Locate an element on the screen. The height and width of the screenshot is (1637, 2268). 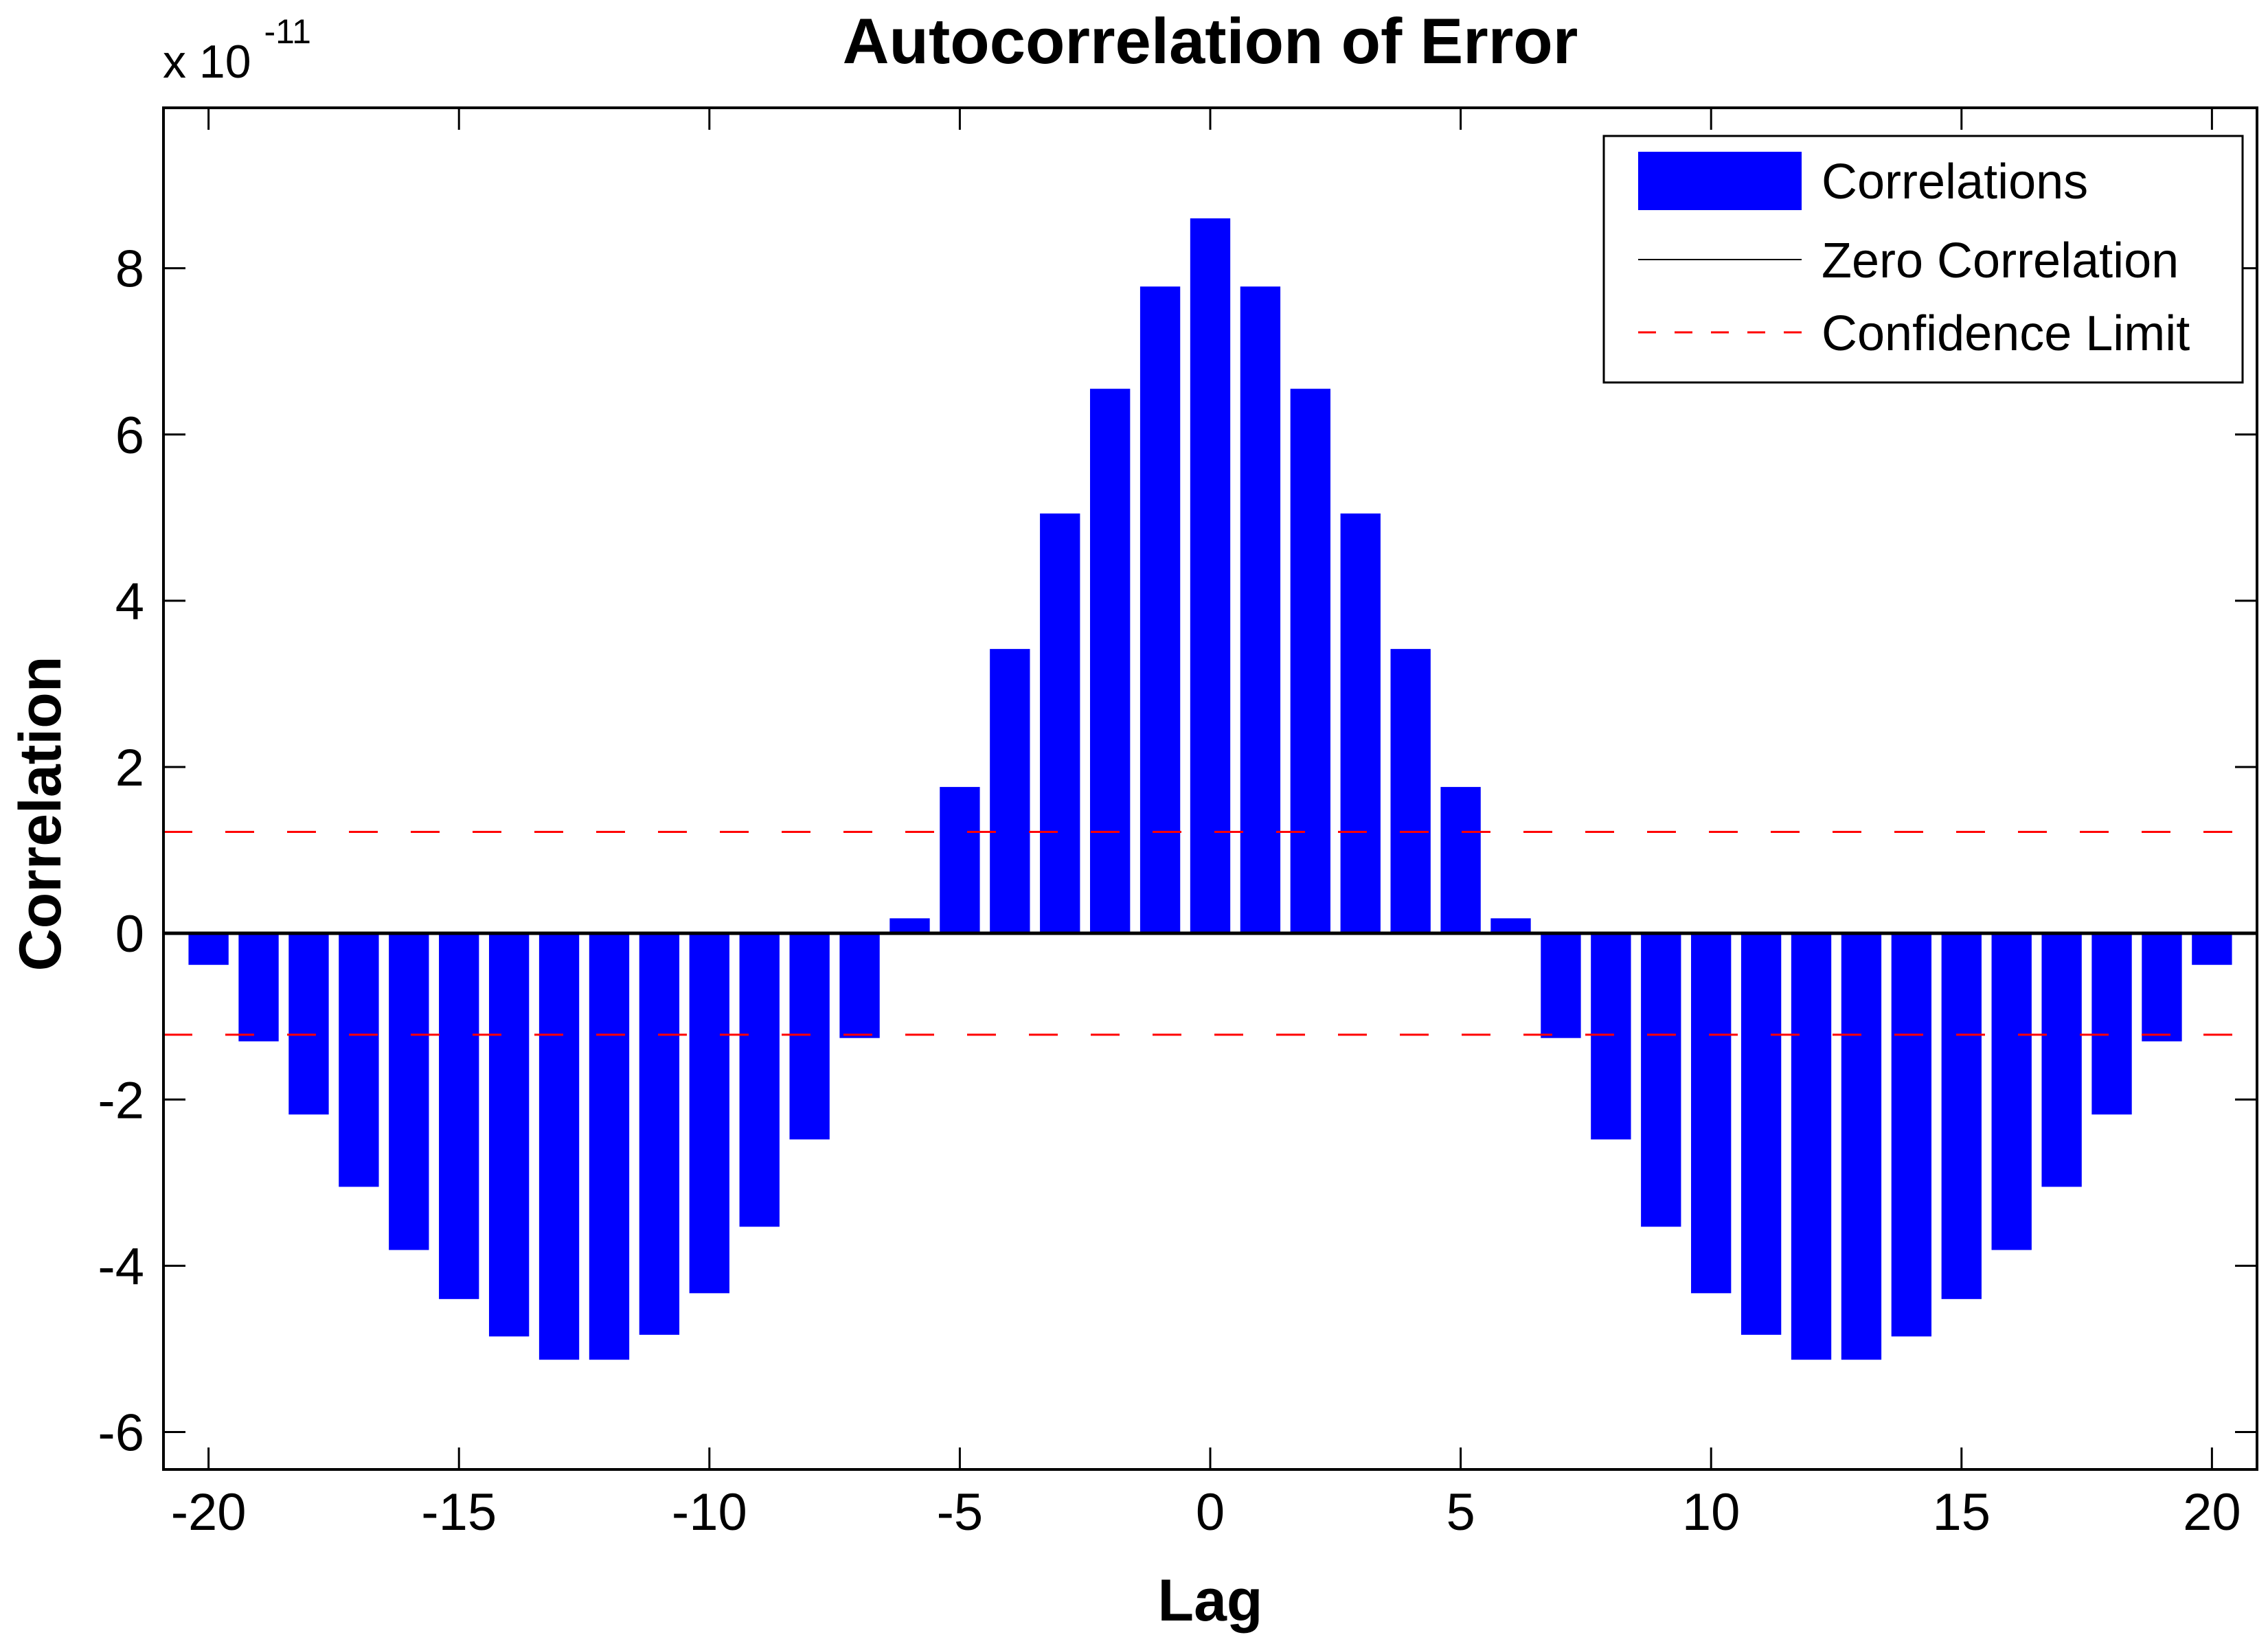
legend-label-zero-correlation: Zero Correlation is located at coordinates (2000, 260).